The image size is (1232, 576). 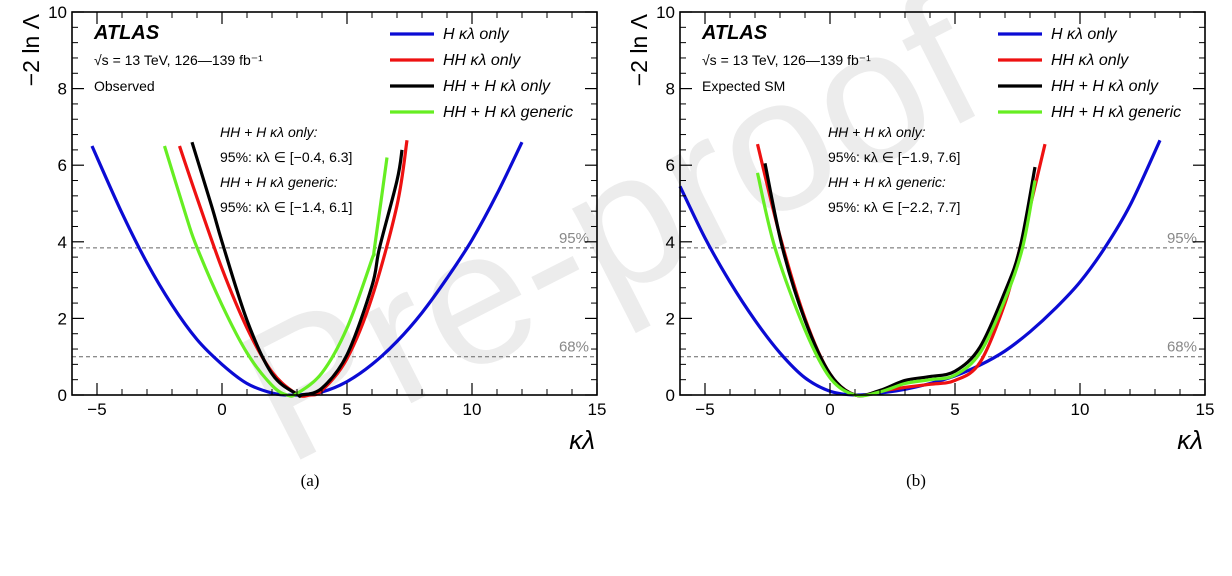 I want to click on interval-annotation: 95%: κλ ∈ [−2.2, 7.7], so click(x=894, y=207).